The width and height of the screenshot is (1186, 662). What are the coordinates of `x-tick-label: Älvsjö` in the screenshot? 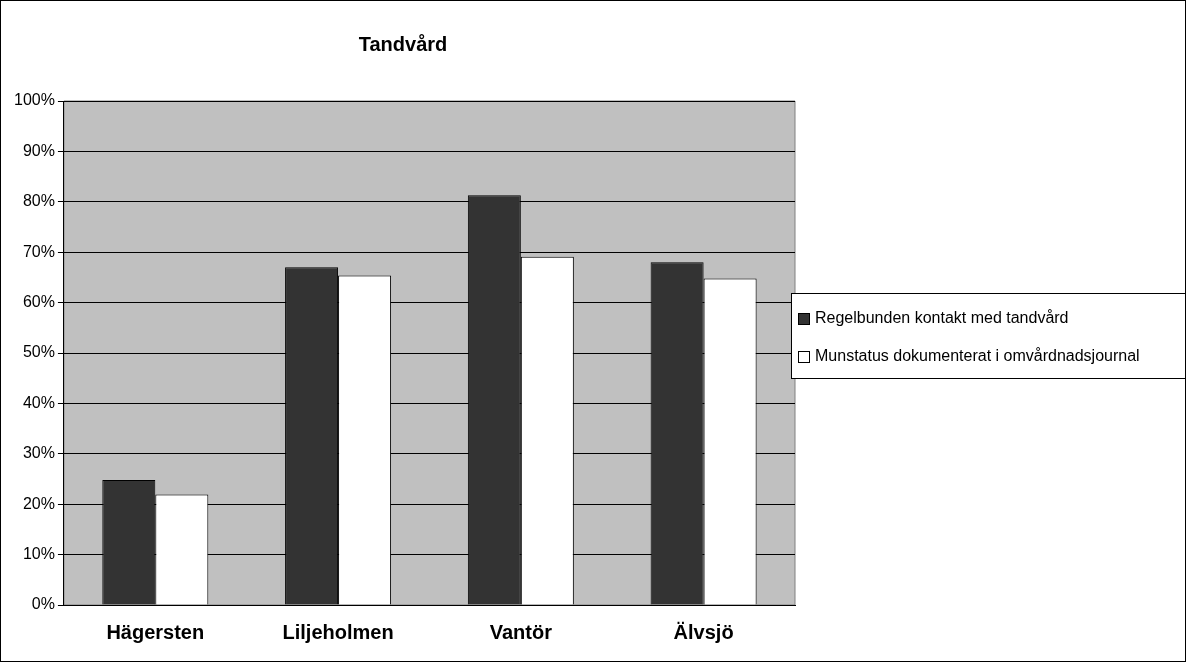 It's located at (703, 631).